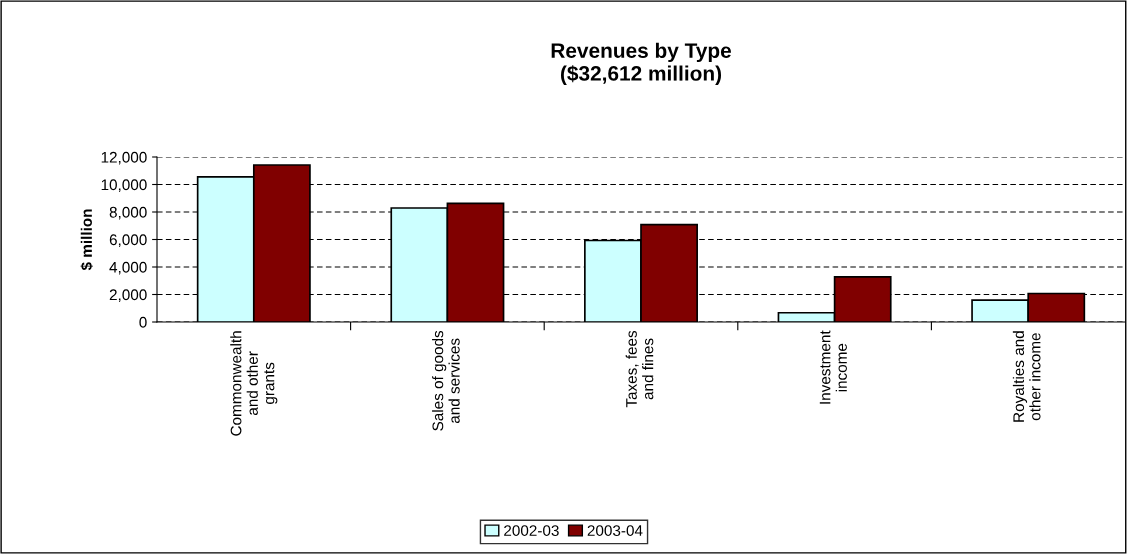 The image size is (1128, 554). What do you see at coordinates (128, 213) in the screenshot?
I see `y-tick-label: 8,000` at bounding box center [128, 213].